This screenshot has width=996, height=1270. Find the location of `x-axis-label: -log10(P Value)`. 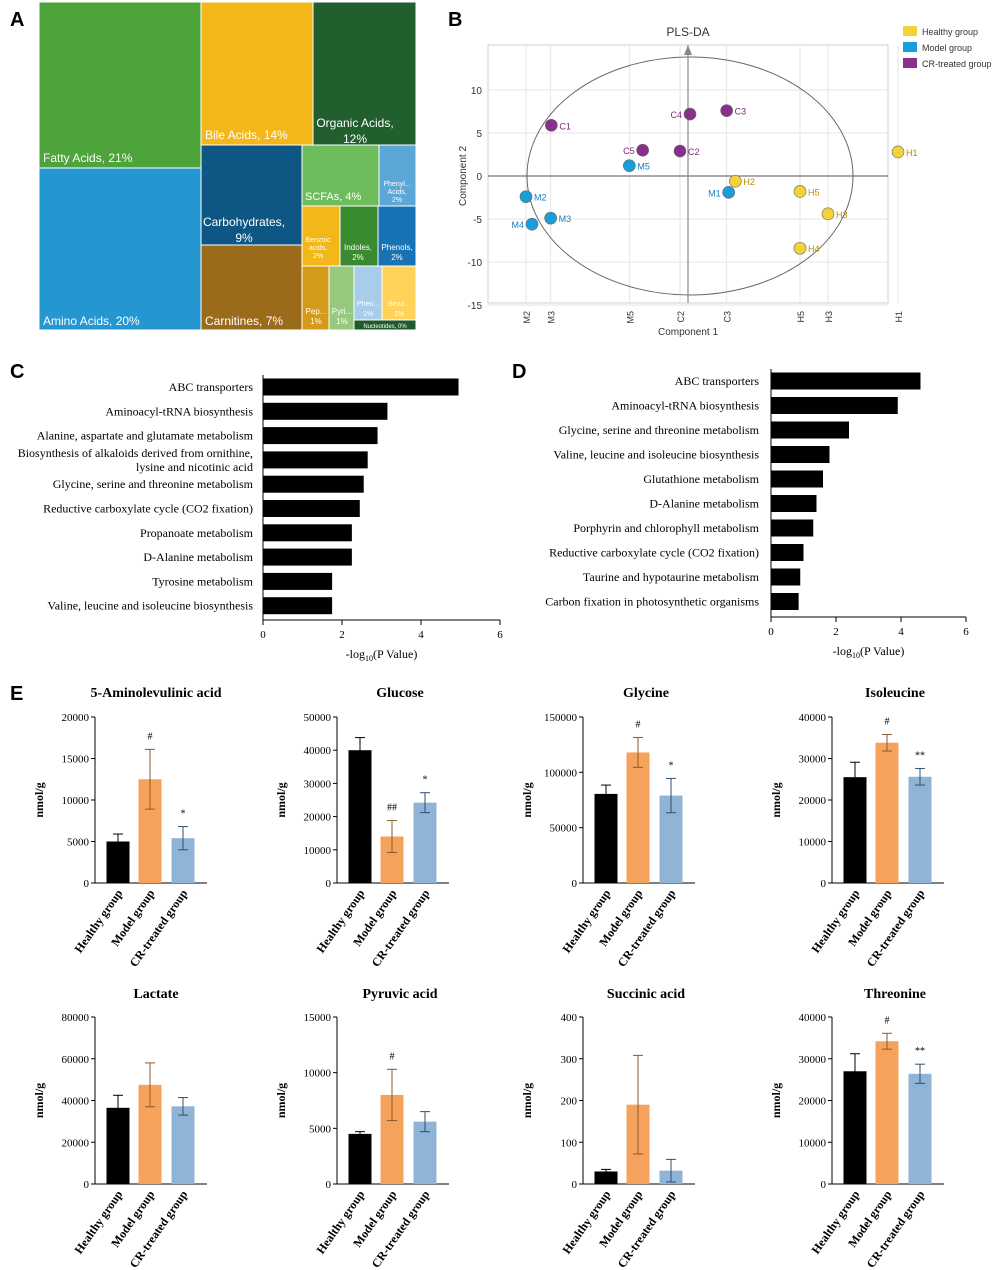

x-axis-label: -log10(P Value) is located at coordinates (382, 655).